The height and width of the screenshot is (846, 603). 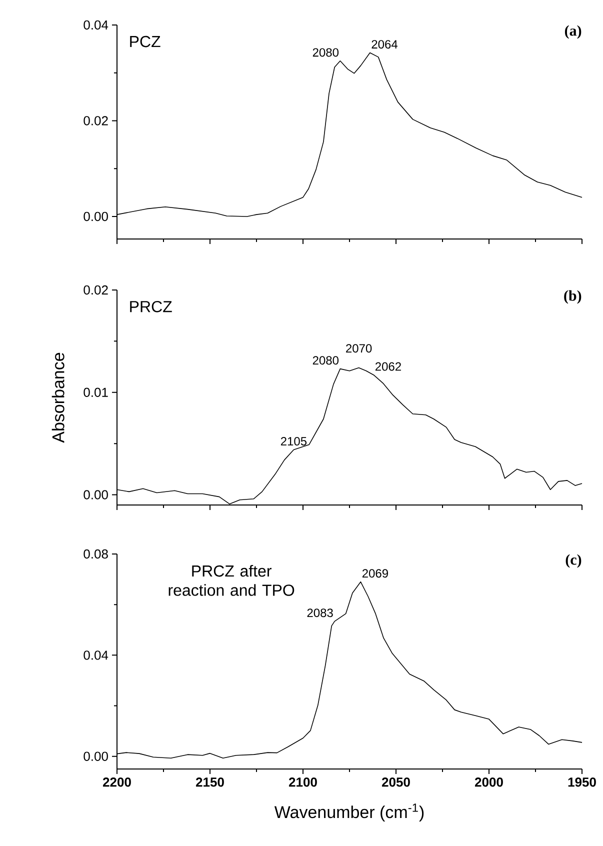 What do you see at coordinates (582, 782) in the screenshot?
I see `x-tick-label: 1950` at bounding box center [582, 782].